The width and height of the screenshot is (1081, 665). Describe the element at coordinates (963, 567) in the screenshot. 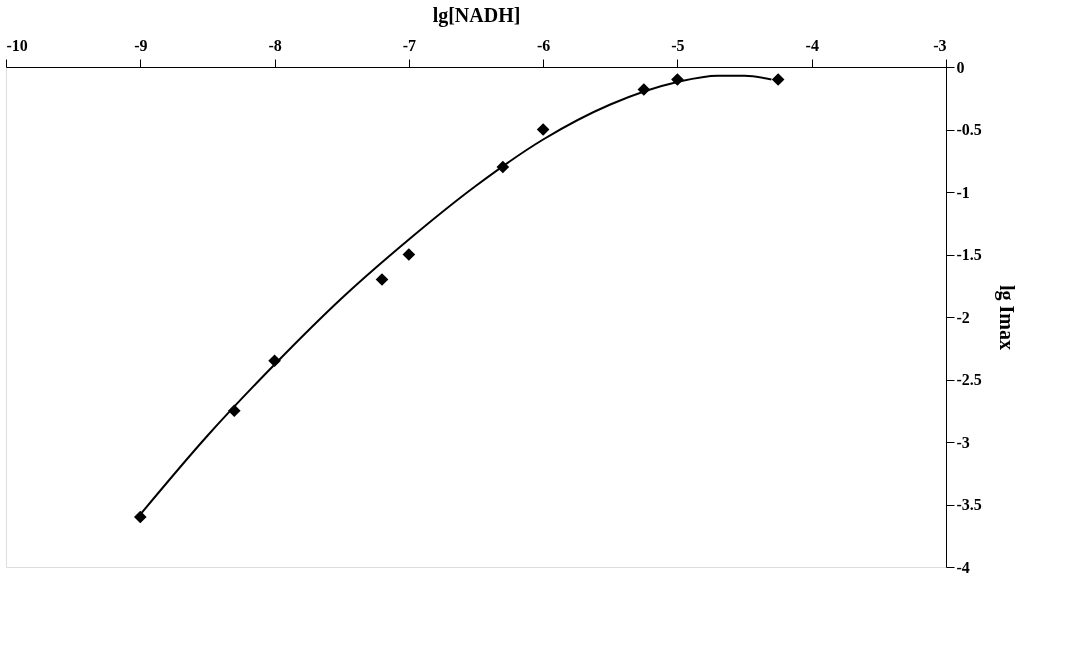

I see `y-tick-label: -4` at that location.